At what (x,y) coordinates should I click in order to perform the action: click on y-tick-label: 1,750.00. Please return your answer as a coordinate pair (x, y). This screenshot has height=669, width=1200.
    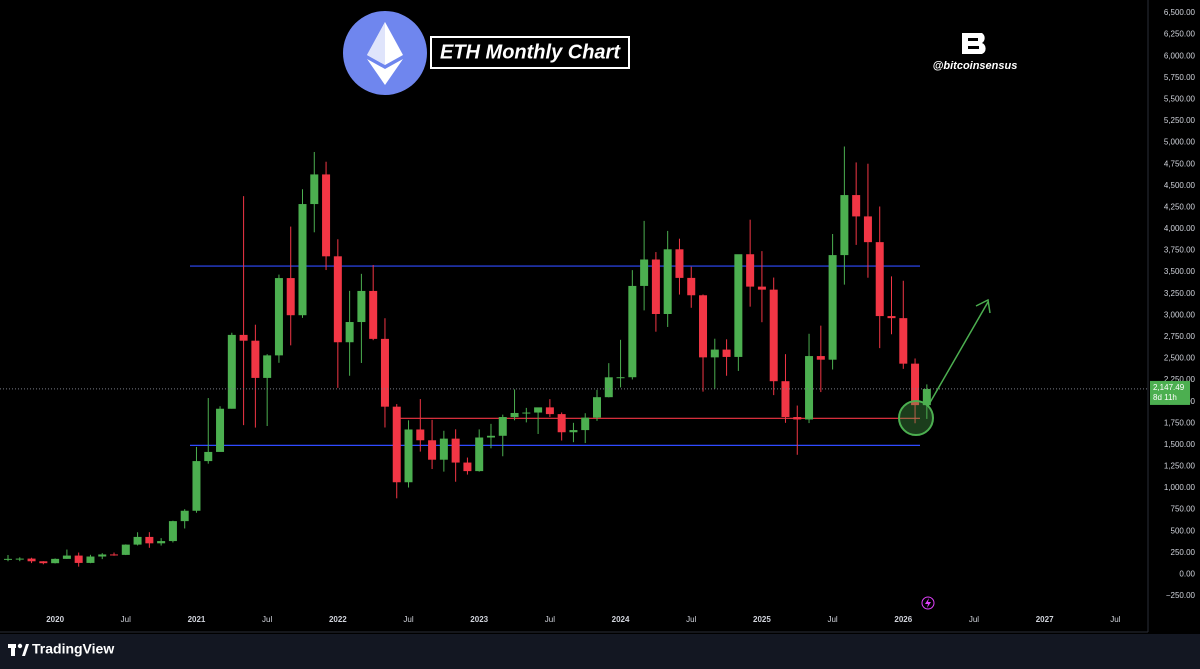
    Looking at the image, I should click on (1180, 422).